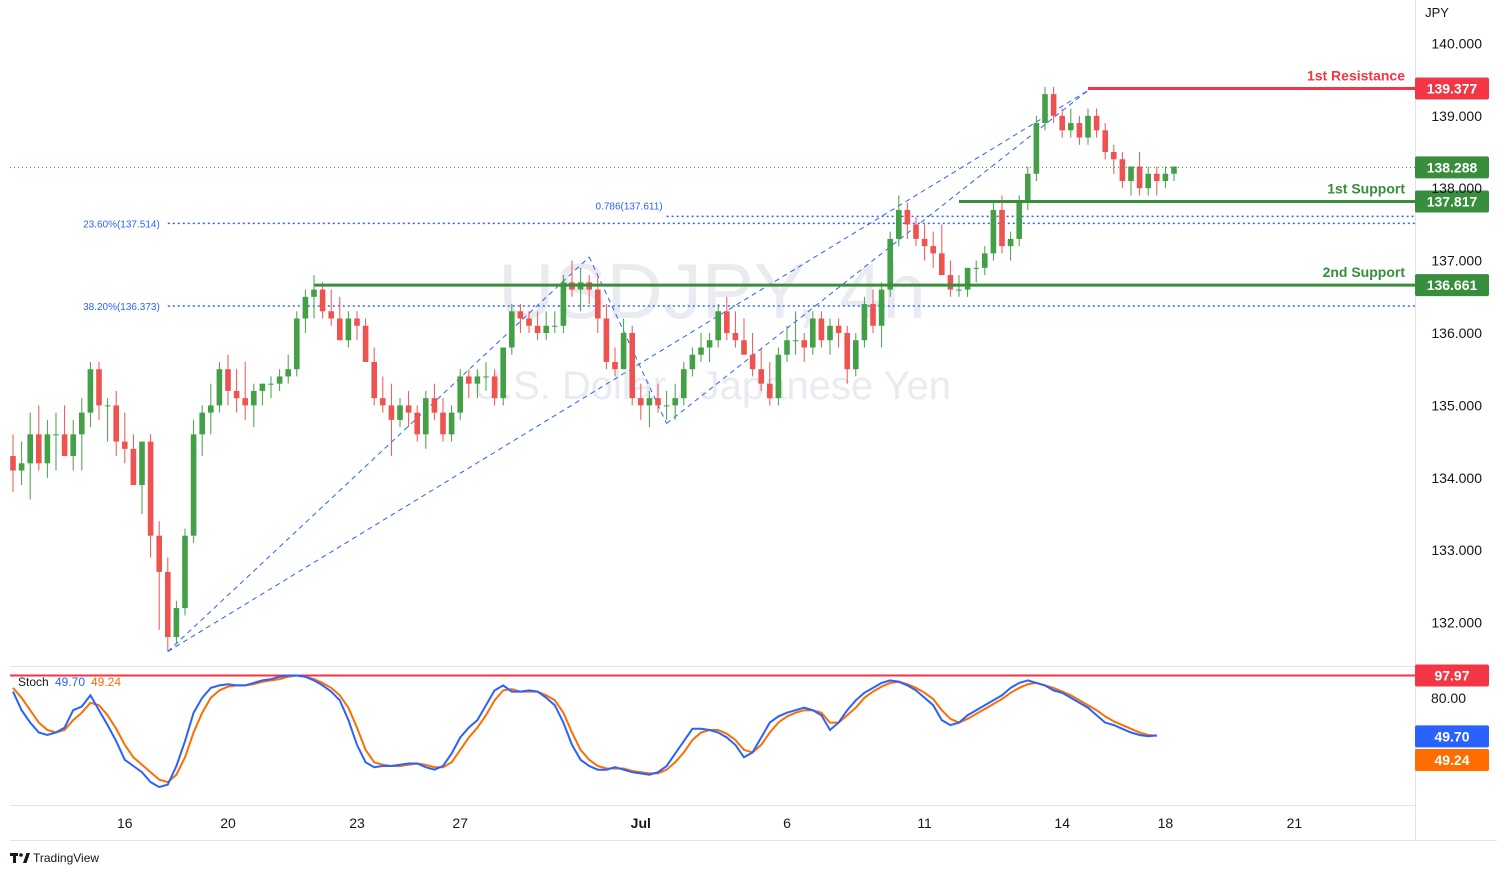 The width and height of the screenshot is (1497, 881). Describe the element at coordinates (584, 729) in the screenshot. I see `stoch-d-line` at that location.